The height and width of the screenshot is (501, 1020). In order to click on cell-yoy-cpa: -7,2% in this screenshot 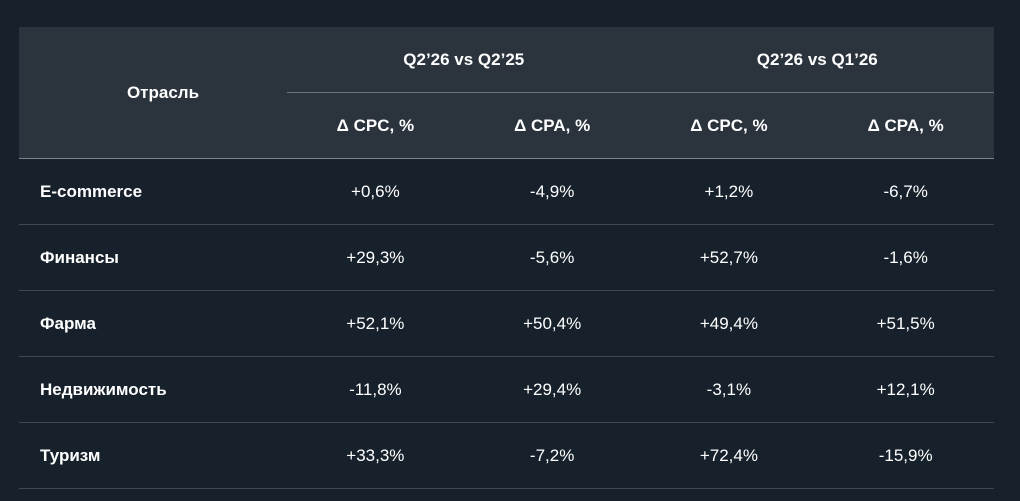, I will do `click(552, 455)`.